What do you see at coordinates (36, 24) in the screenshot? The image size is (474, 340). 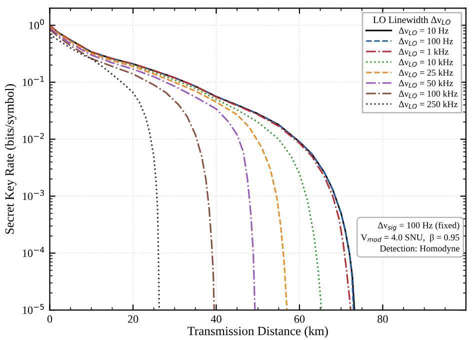 I see `y-tick-label: 10$^{0}$` at bounding box center [36, 24].